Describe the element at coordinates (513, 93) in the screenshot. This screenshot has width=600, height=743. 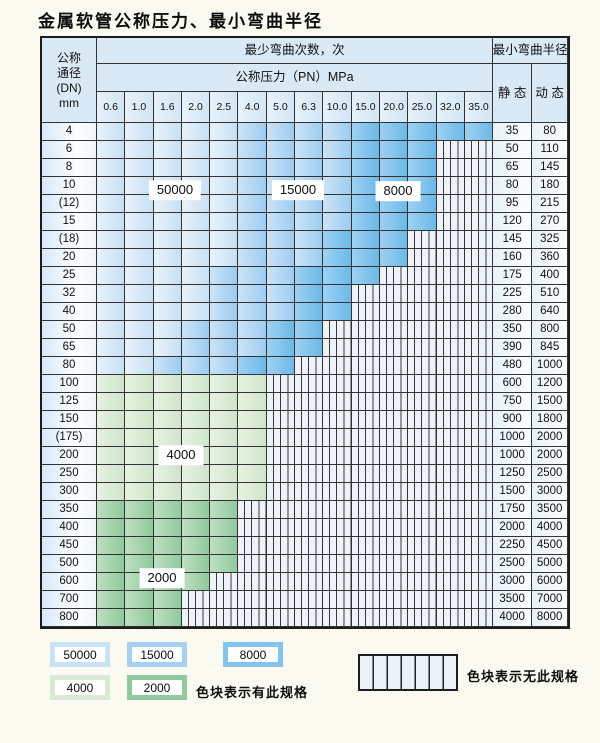
I see `static-header: 静 态` at that location.